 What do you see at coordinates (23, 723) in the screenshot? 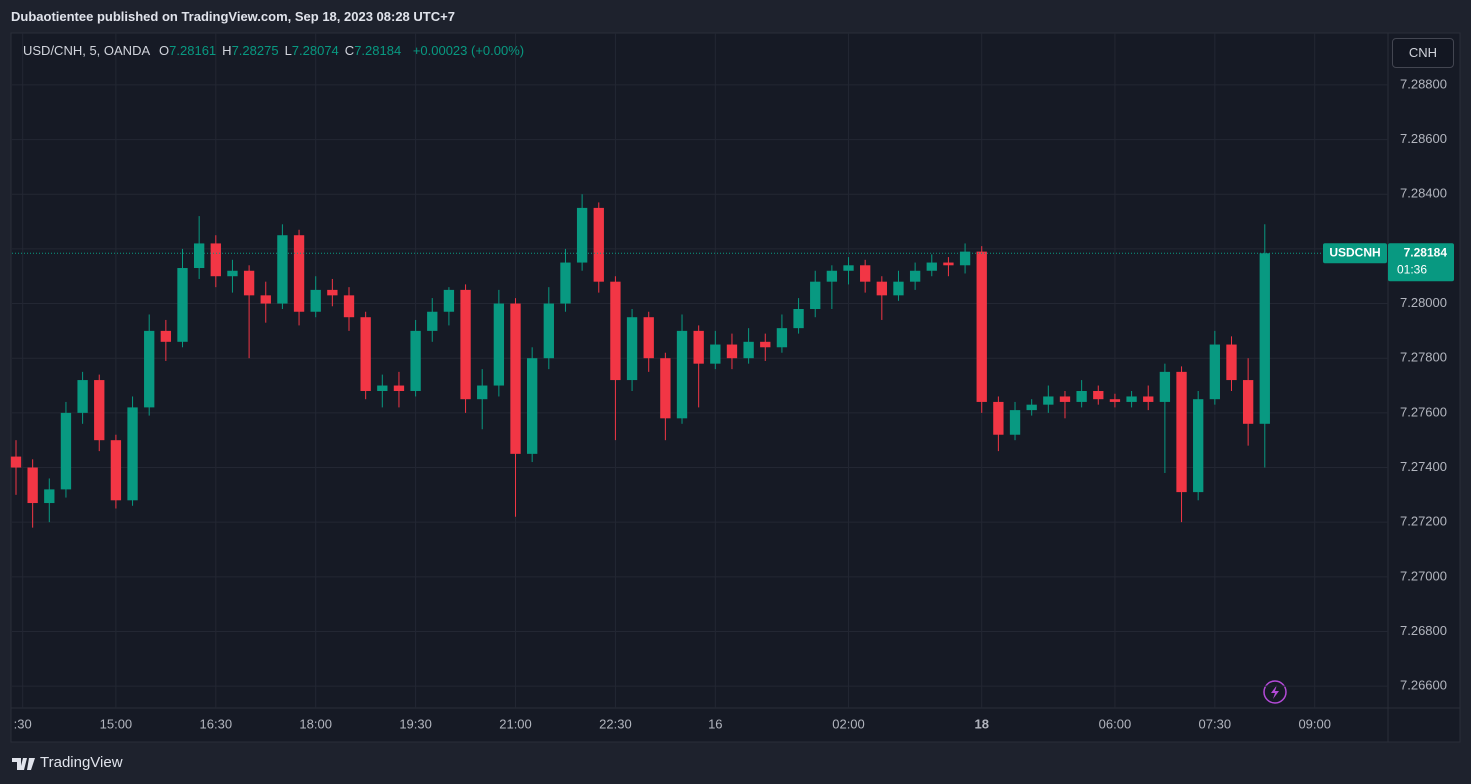
I see `x-tick-label: :30` at bounding box center [23, 723].